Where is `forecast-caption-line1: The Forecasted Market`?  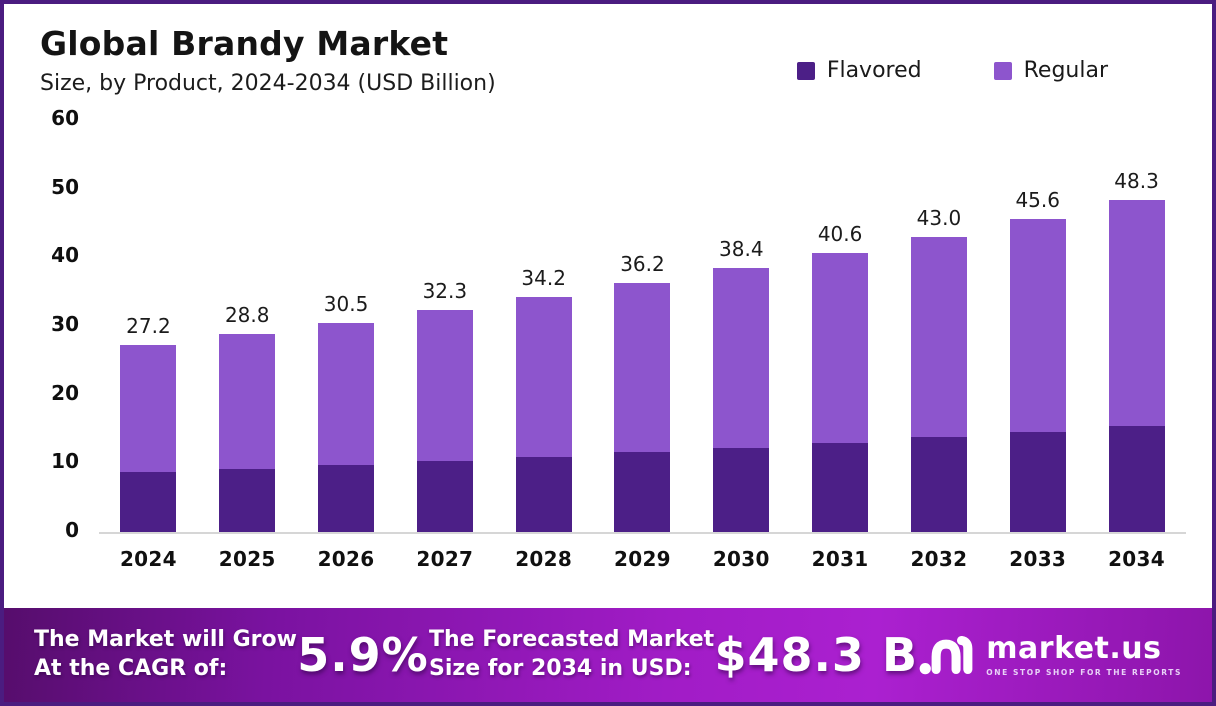 forecast-caption-line1: The Forecasted Market is located at coordinates (572, 640).